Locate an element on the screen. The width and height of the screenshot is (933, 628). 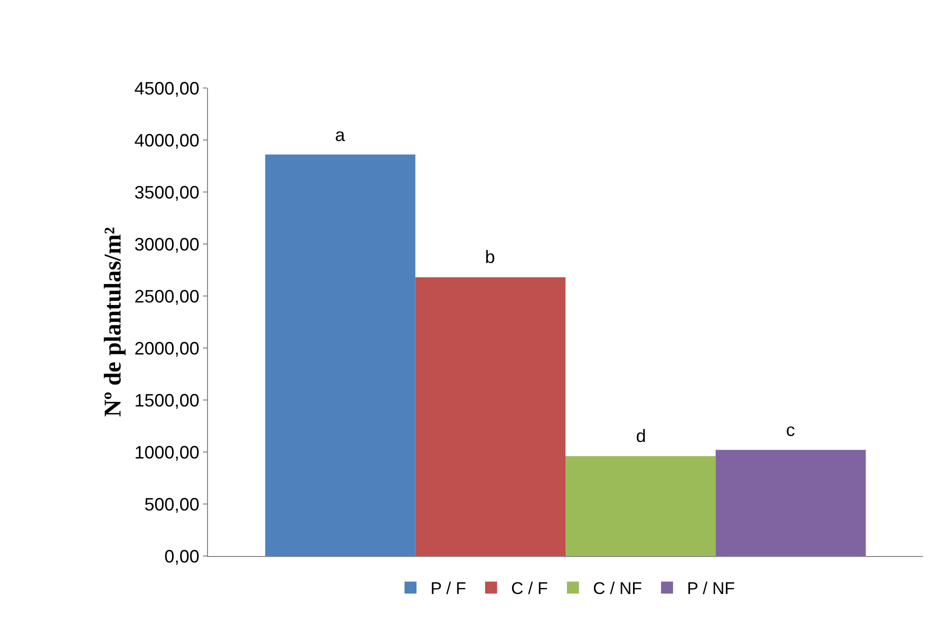
y-tick-label: 500,00 is located at coordinates (172, 504).